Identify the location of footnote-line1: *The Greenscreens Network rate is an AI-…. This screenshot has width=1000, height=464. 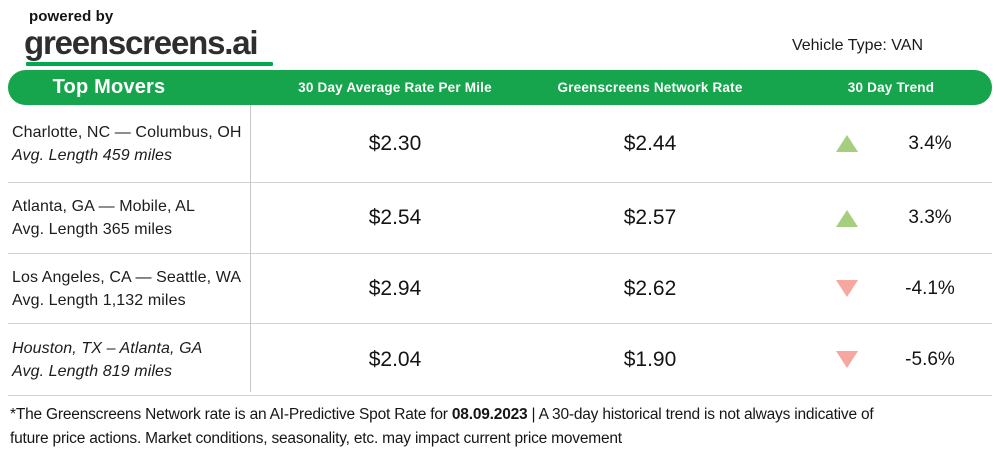
(442, 415).